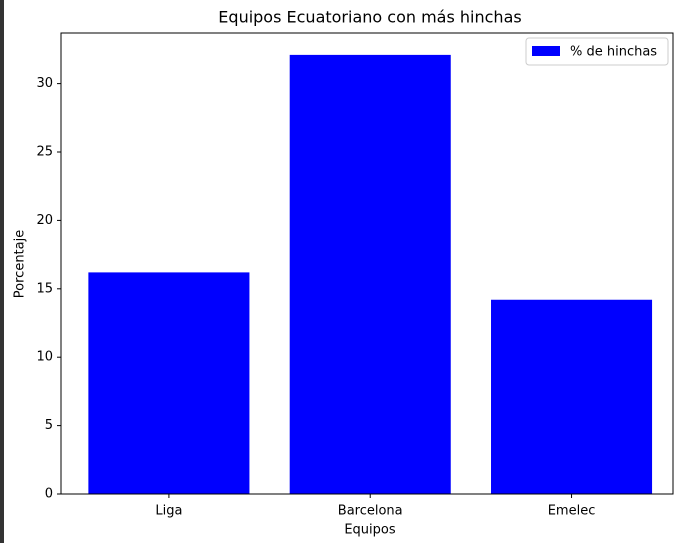 Image resolution: width=684 pixels, height=543 pixels. Describe the element at coordinates (370, 530) in the screenshot. I see `x-axis-label: Equipos` at that location.